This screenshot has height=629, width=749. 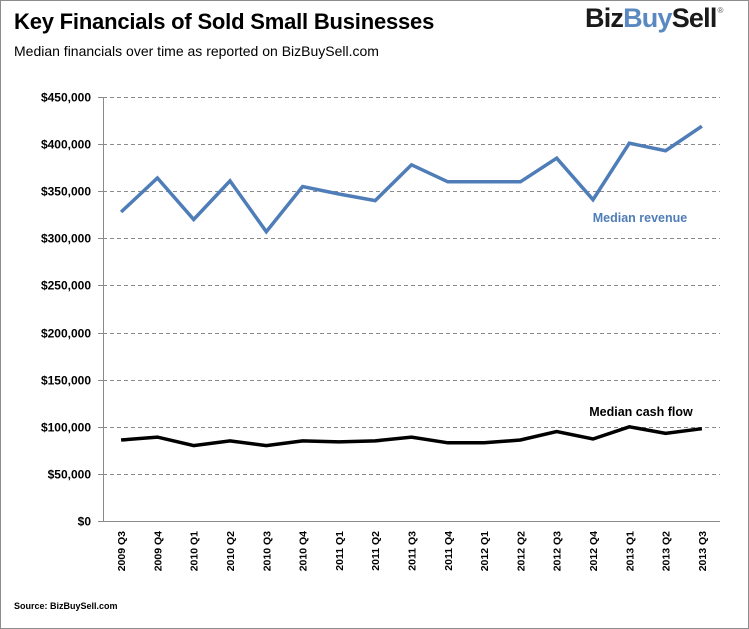 I want to click on bizbuysell-logo: BizBuySell®, so click(x=654, y=18).